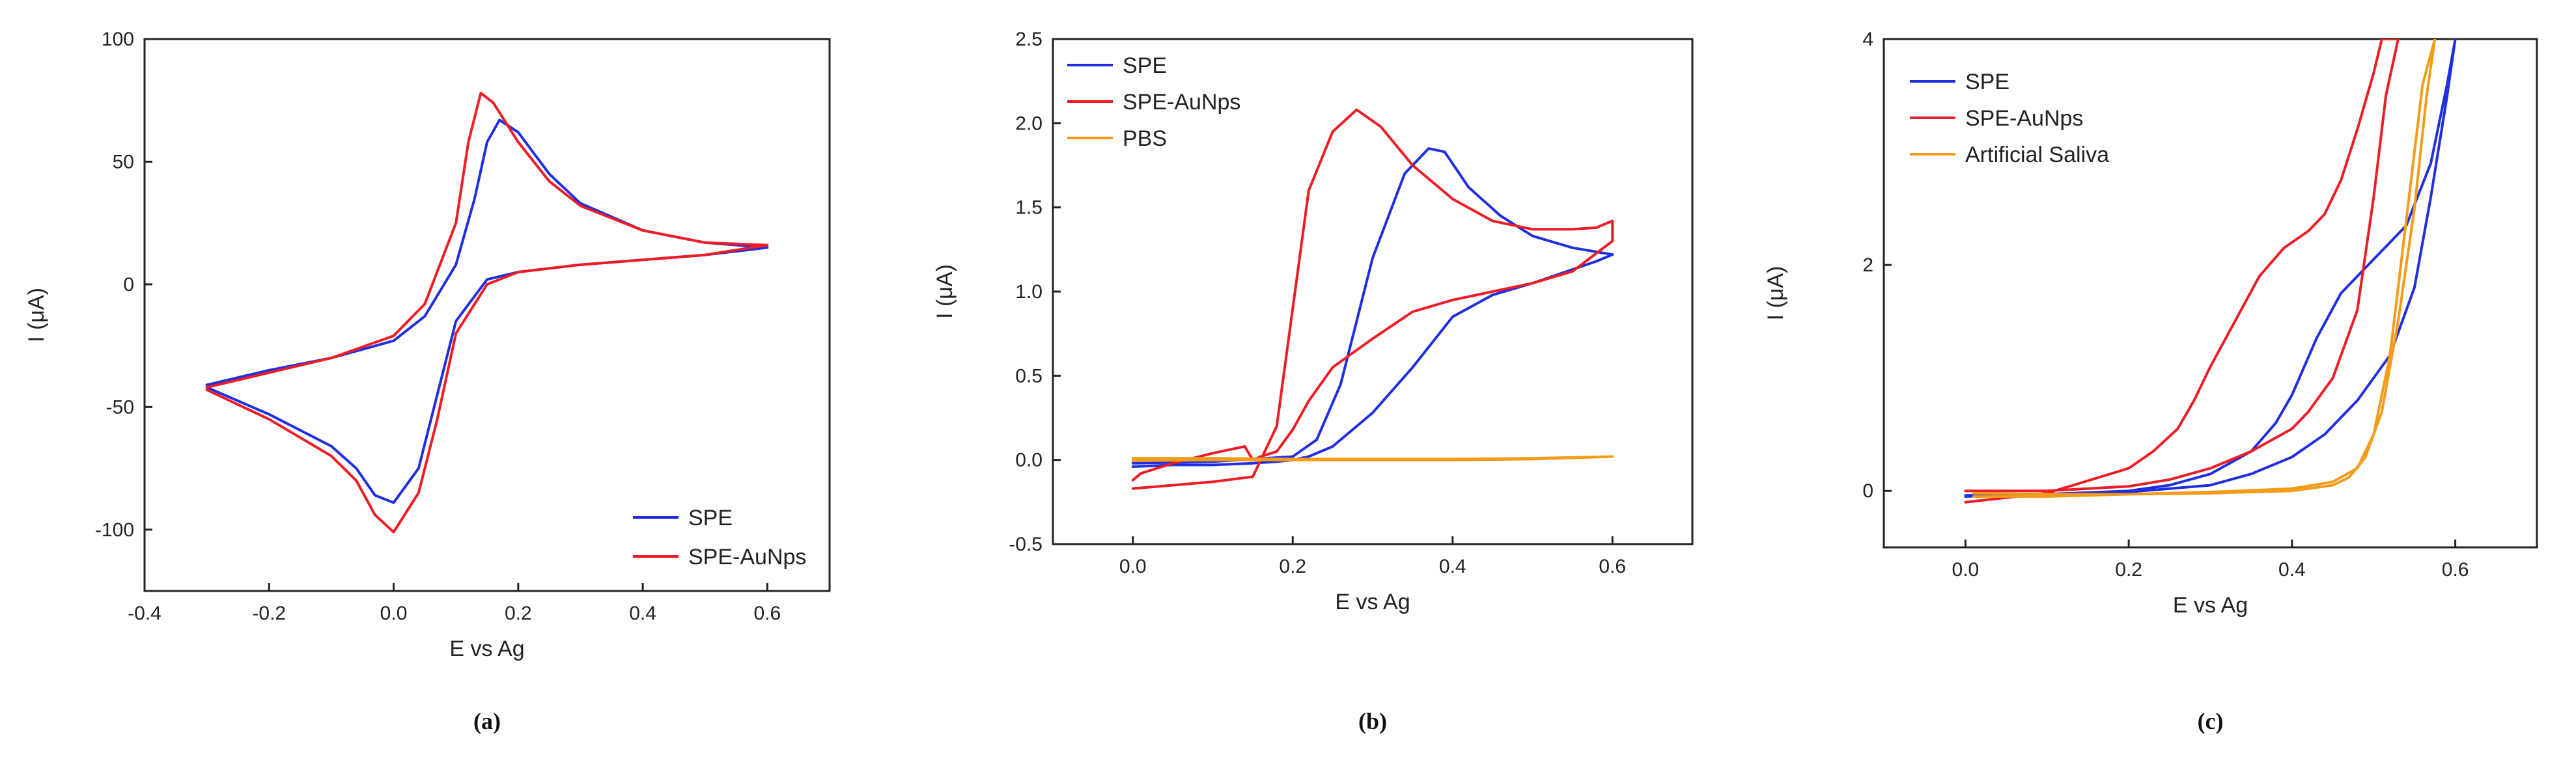  I want to click on series-line-artificial-saliva, so click(2205, 268).